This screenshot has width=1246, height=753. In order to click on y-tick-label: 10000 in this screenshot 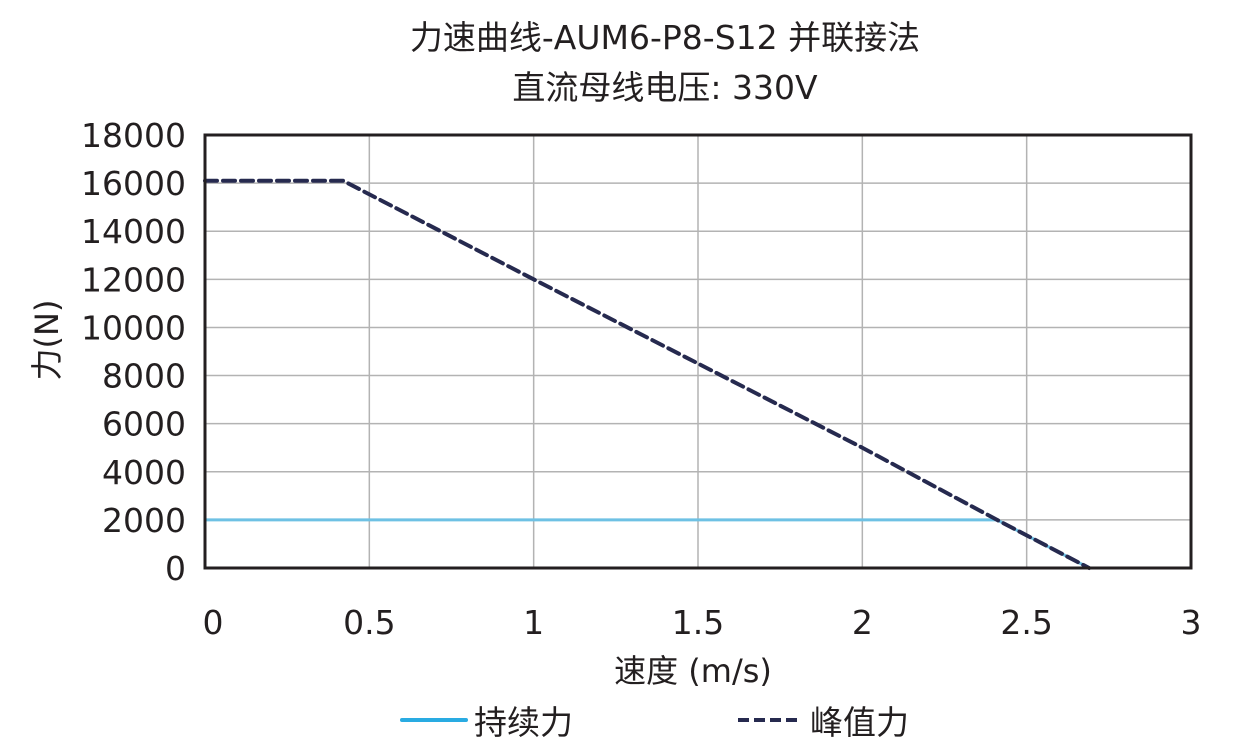, I will do `click(133, 327)`.